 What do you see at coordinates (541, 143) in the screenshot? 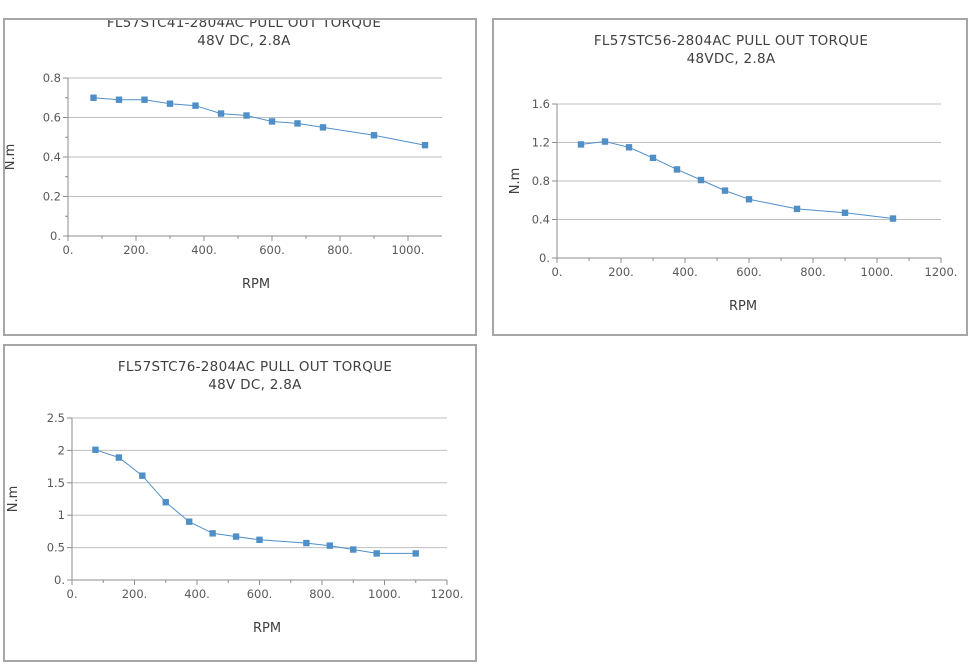
I see `y-tick-label: 1.2` at bounding box center [541, 143].